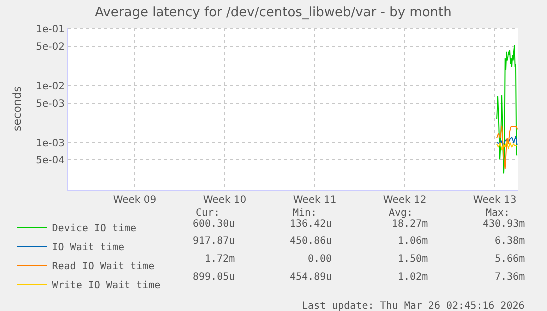 The width and height of the screenshot is (547, 311). Describe the element at coordinates (214, 224) in the screenshot. I see `text: 600.30u` at that location.